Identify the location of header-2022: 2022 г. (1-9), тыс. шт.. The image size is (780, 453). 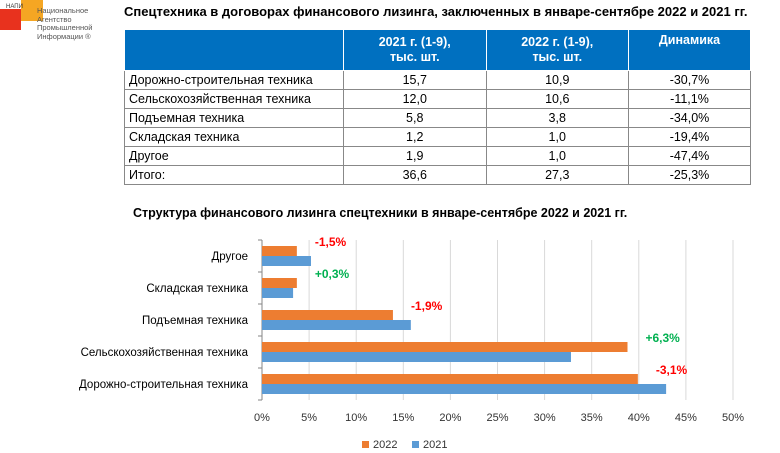
(557, 50).